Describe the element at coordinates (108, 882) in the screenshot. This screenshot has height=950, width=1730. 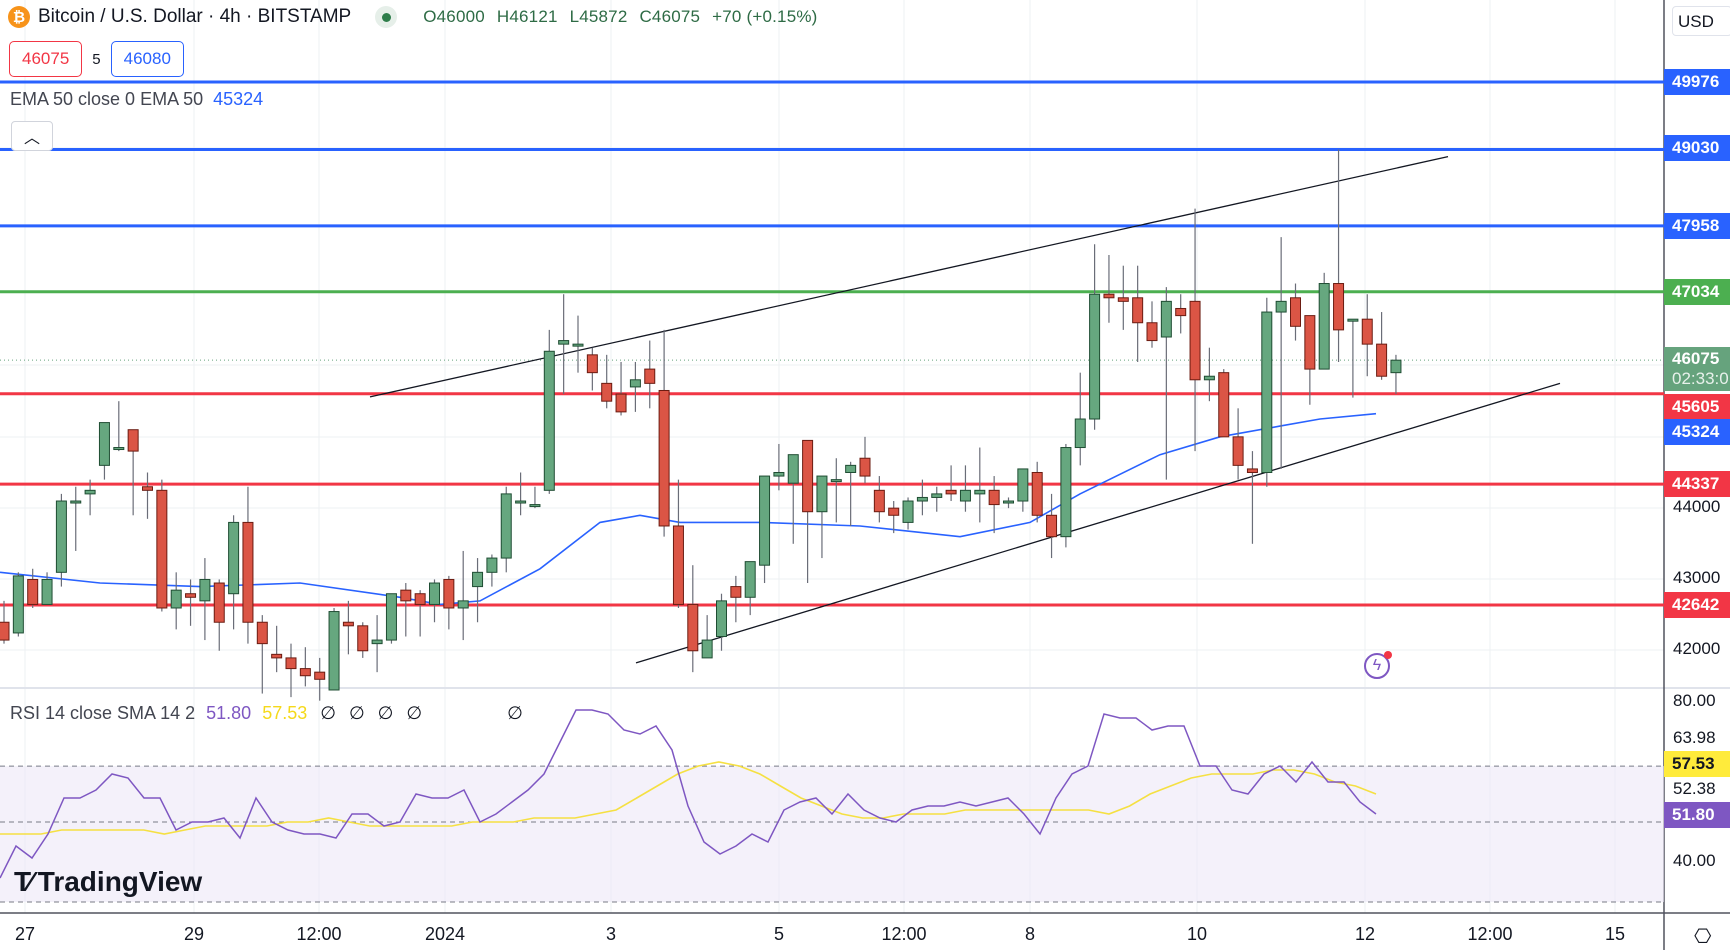
I see `tradingview-logo: T⁄ TradingView` at that location.